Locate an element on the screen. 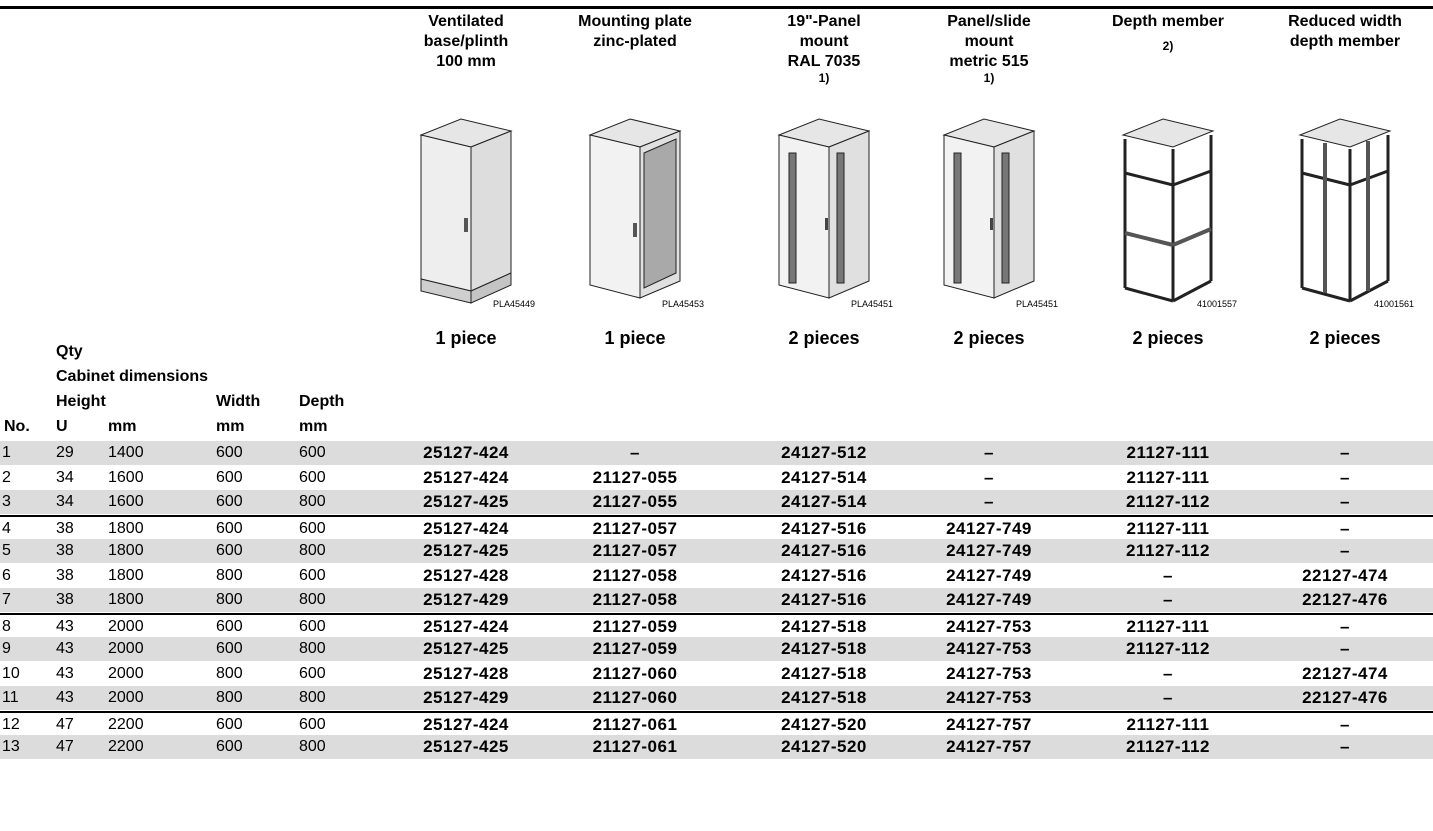  column-title-line: mount is located at coordinates (824, 41).